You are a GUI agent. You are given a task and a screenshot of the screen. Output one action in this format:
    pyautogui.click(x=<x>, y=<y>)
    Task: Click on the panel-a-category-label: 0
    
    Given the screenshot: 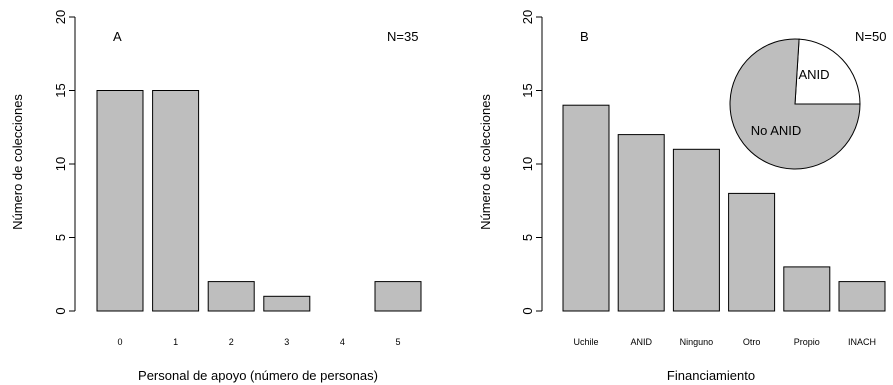 What is the action you would take?
    pyautogui.click(x=119, y=342)
    